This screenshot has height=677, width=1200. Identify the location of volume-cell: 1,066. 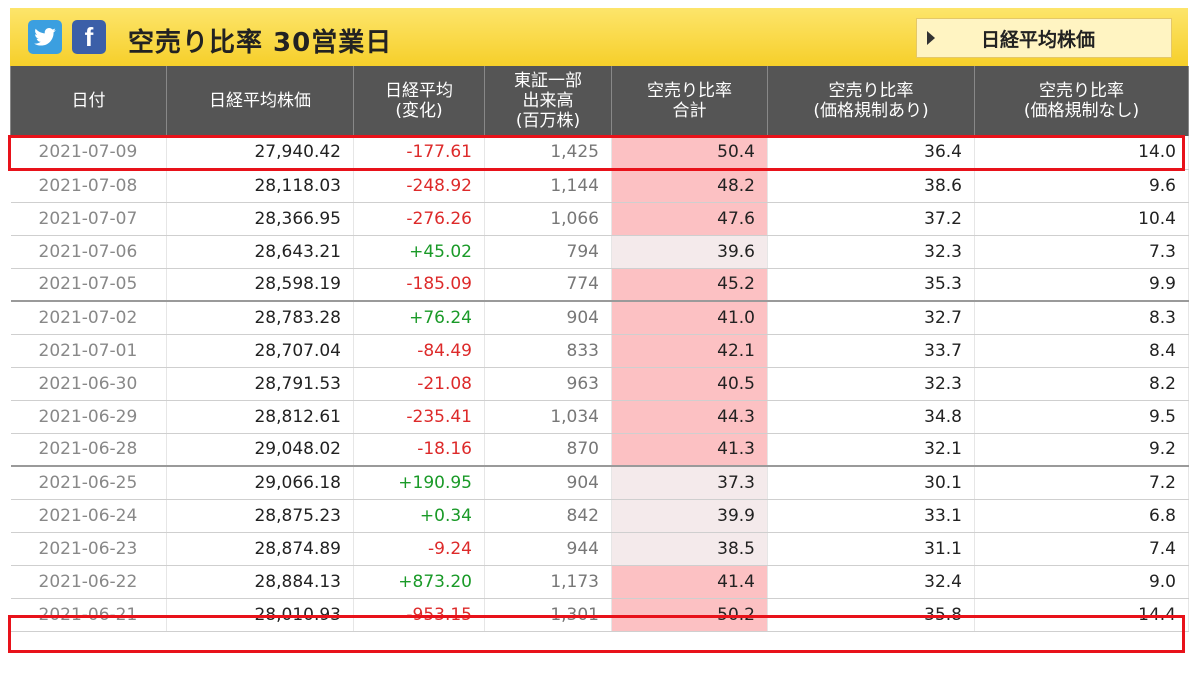
(548, 219).